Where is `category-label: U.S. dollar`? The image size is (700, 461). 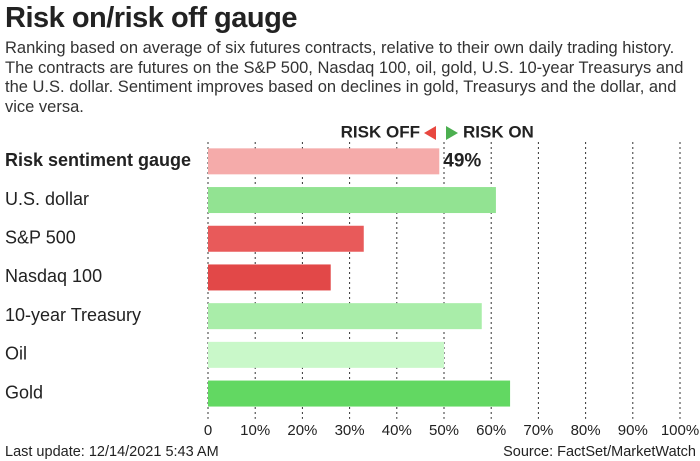
category-label: U.S. dollar is located at coordinates (47, 199).